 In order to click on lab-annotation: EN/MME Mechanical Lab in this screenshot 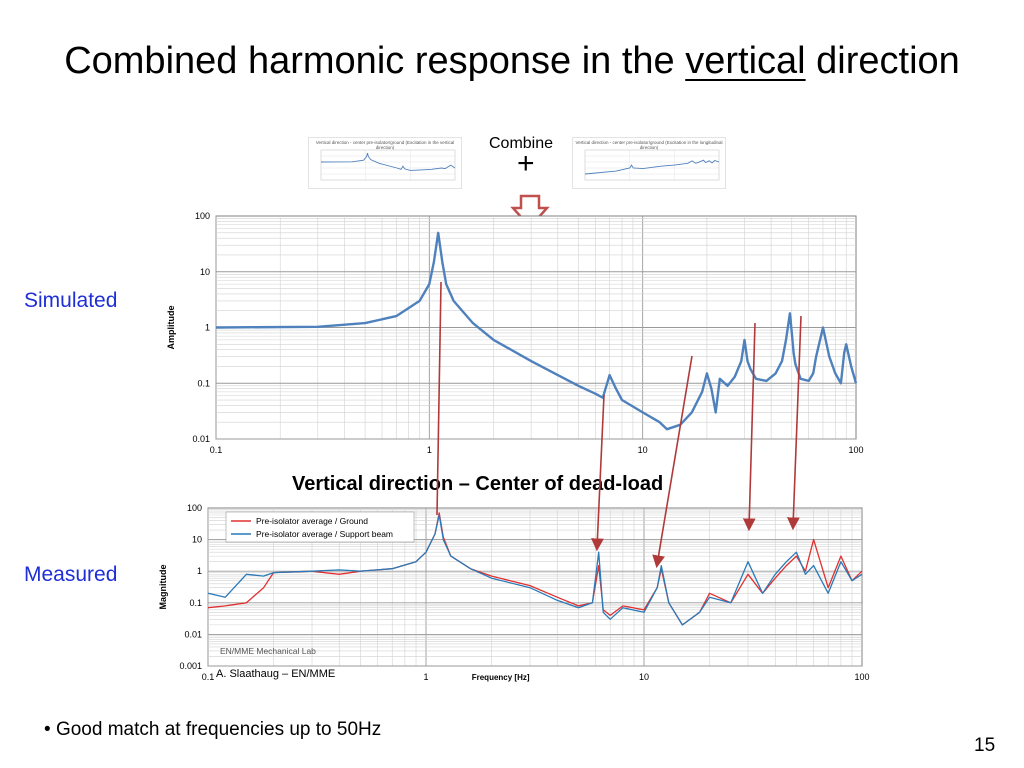, I will do `click(268, 651)`.